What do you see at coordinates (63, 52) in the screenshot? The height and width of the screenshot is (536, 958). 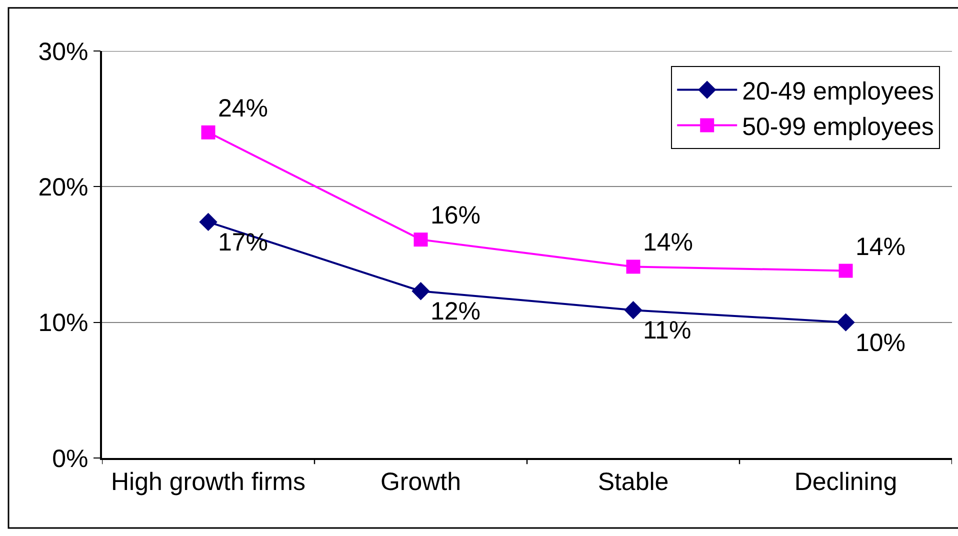 I see `y-tick-label: 30%` at bounding box center [63, 52].